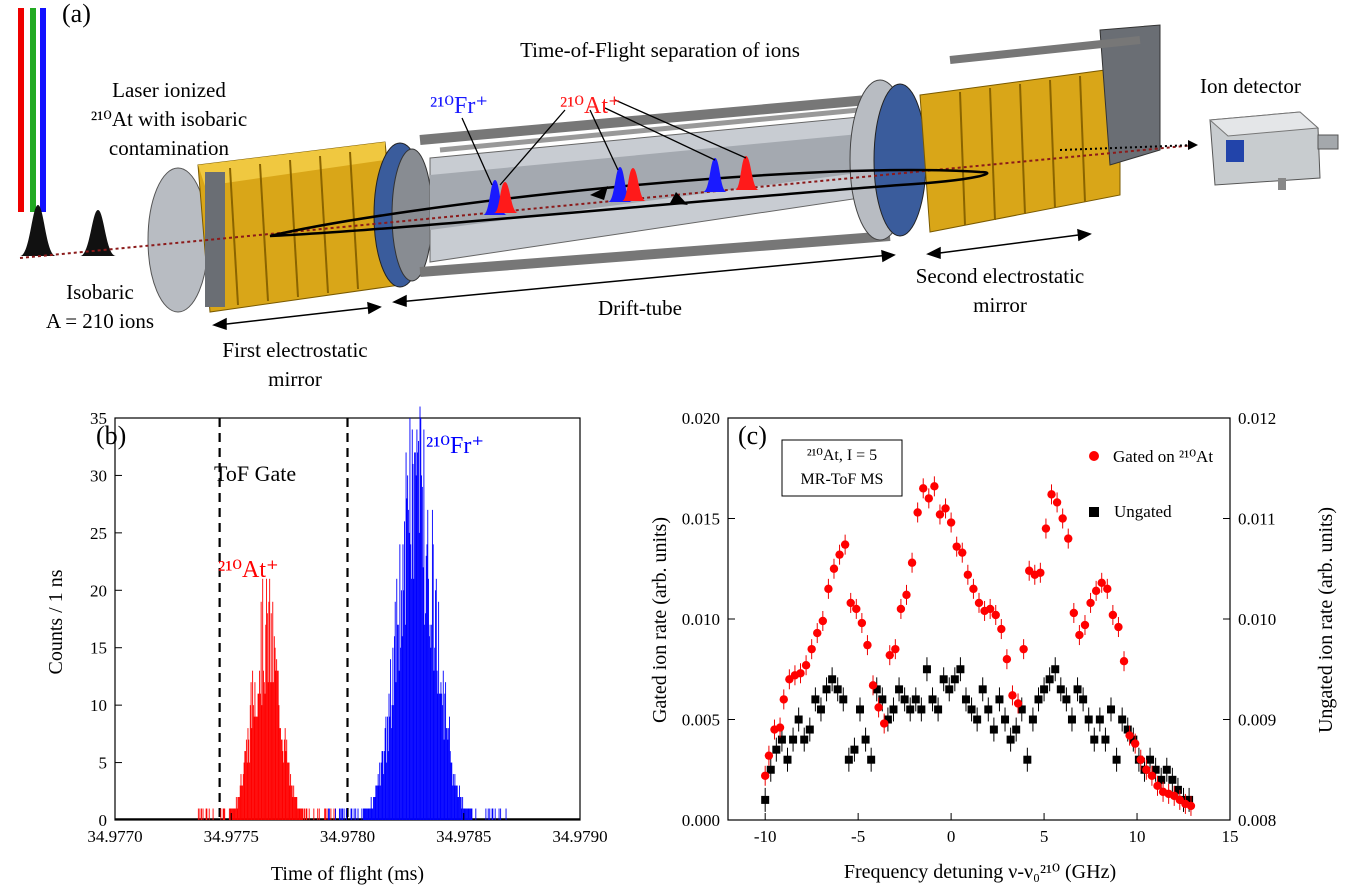  Describe the element at coordinates (33, 110) in the screenshot. I see `laser-beam-green` at that location.